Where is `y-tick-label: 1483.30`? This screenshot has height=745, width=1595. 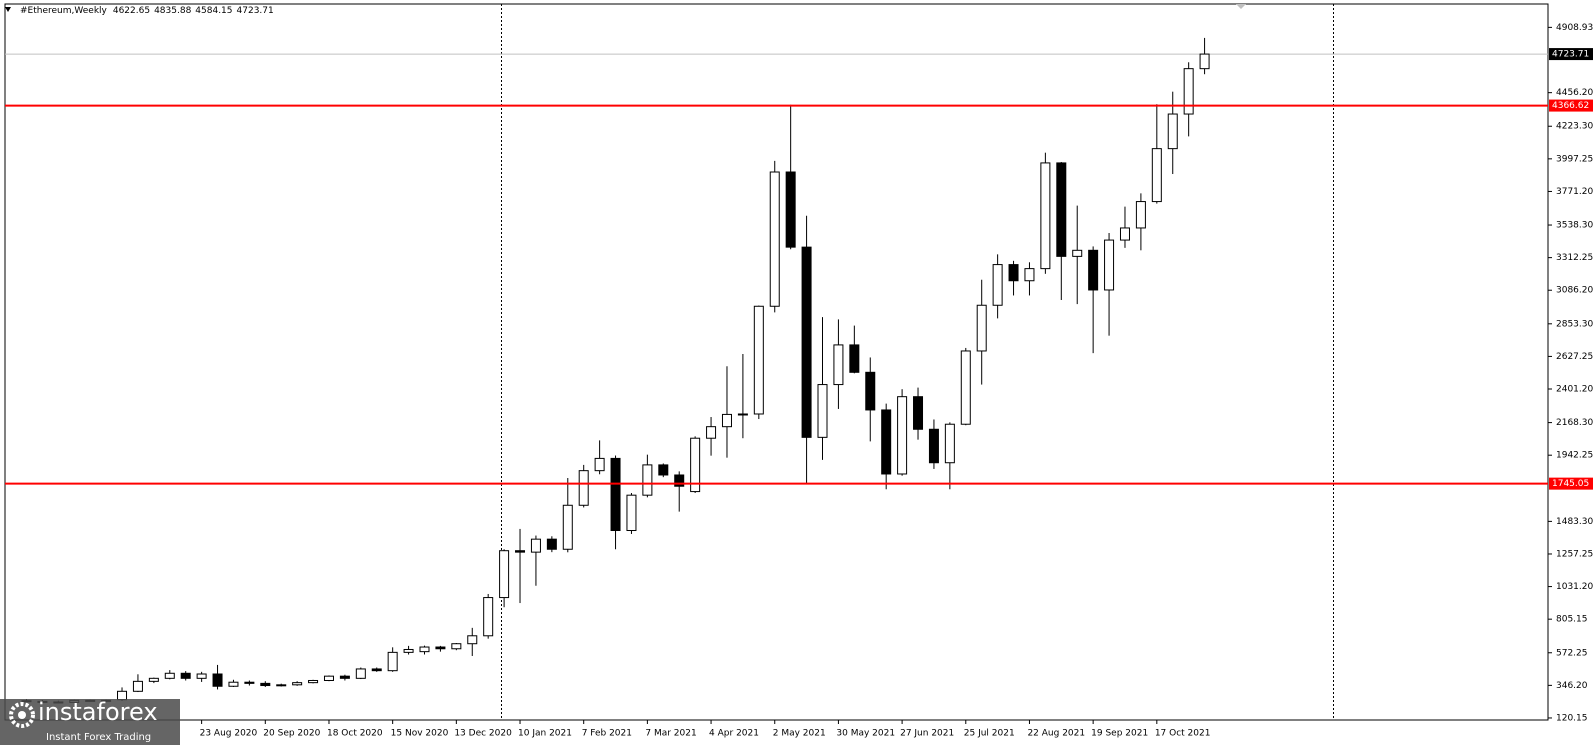 y-tick-label: 1483.30 is located at coordinates (1574, 522).